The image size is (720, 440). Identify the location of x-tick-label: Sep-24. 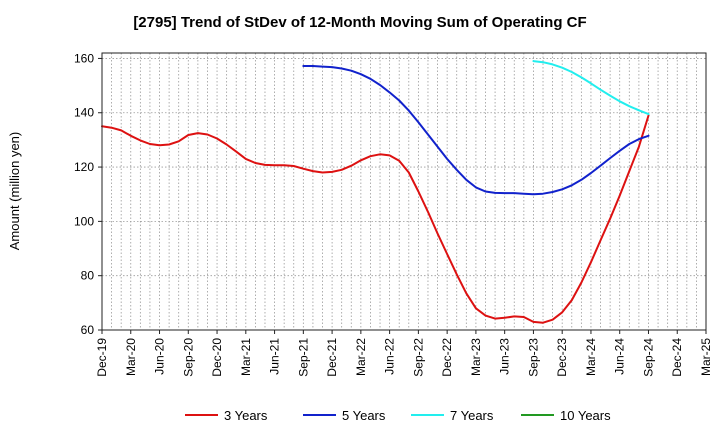
(648, 357).